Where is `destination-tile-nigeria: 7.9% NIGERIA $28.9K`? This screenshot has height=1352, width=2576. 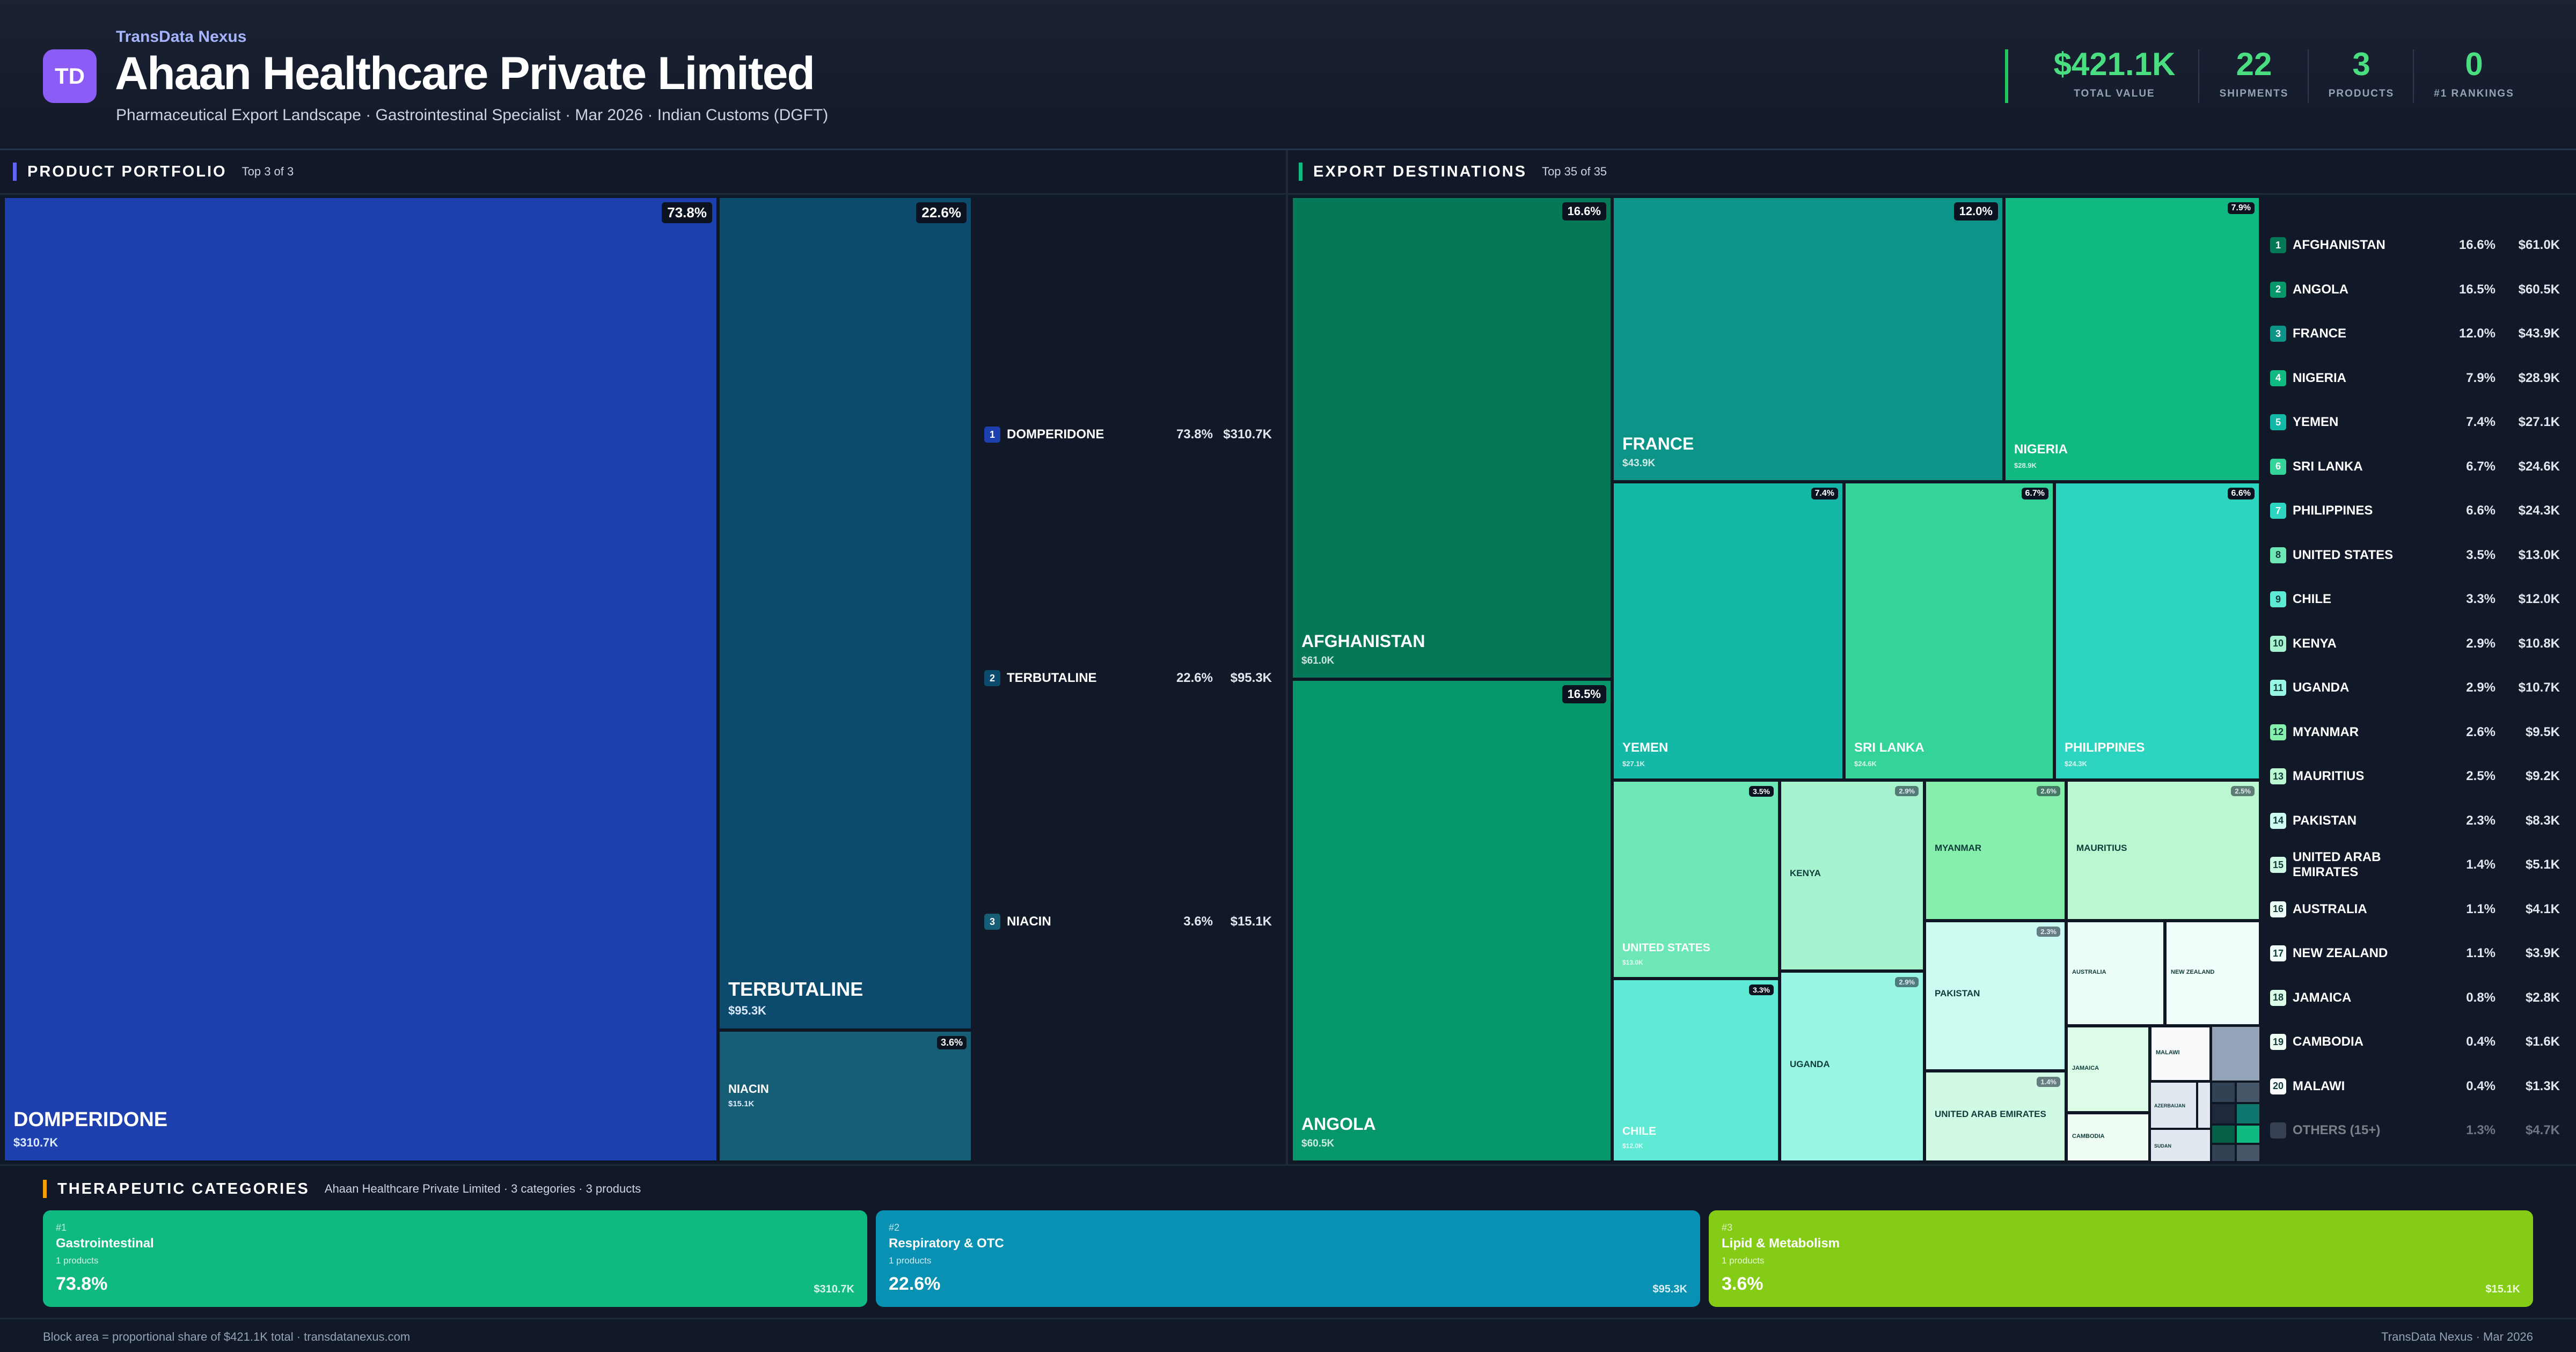
destination-tile-nigeria: 7.9% NIGERIA $28.9K is located at coordinates (2132, 339).